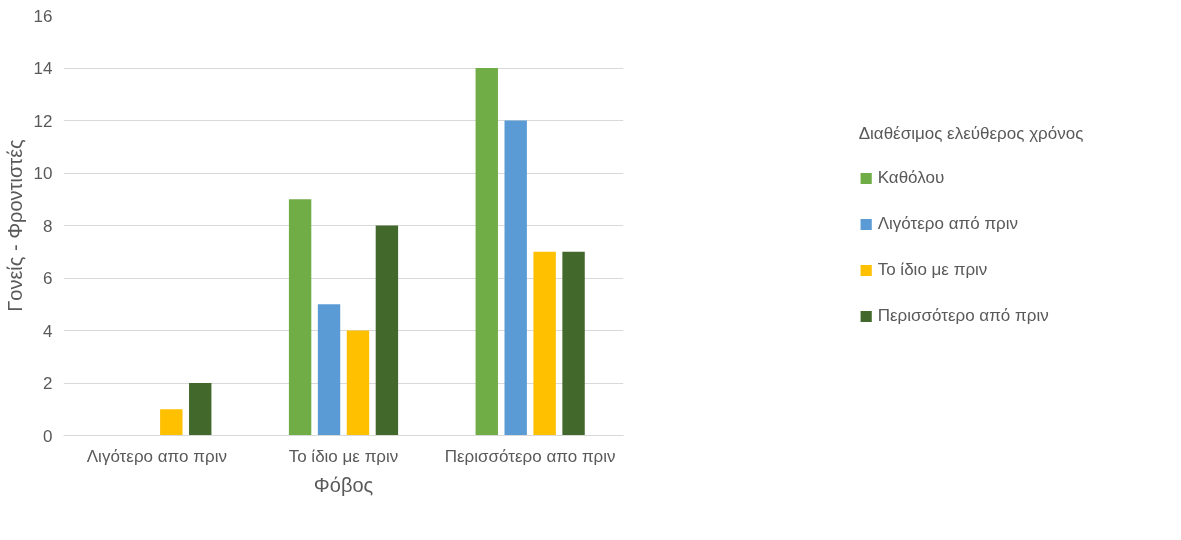 The height and width of the screenshot is (540, 1181). Describe the element at coordinates (43, 173) in the screenshot. I see `y-tick-label: 10` at that location.